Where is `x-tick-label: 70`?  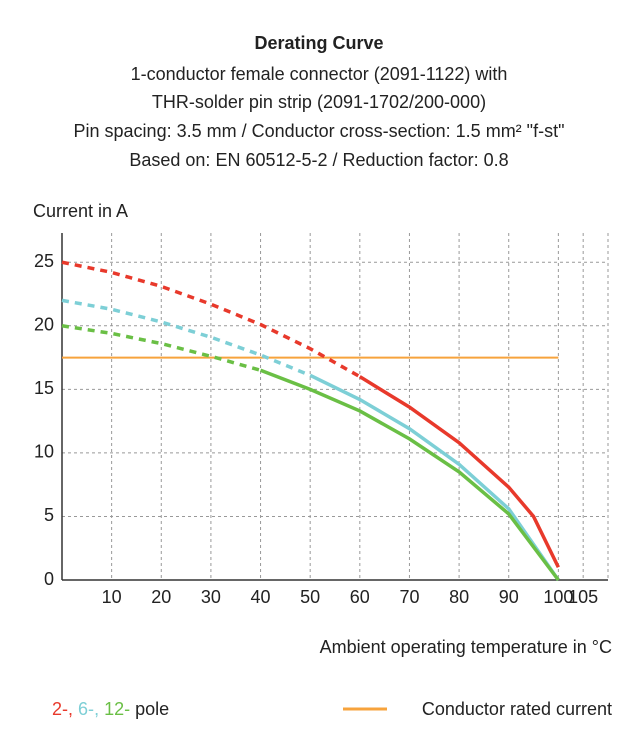
x-tick-label: 70 is located at coordinates (409, 597).